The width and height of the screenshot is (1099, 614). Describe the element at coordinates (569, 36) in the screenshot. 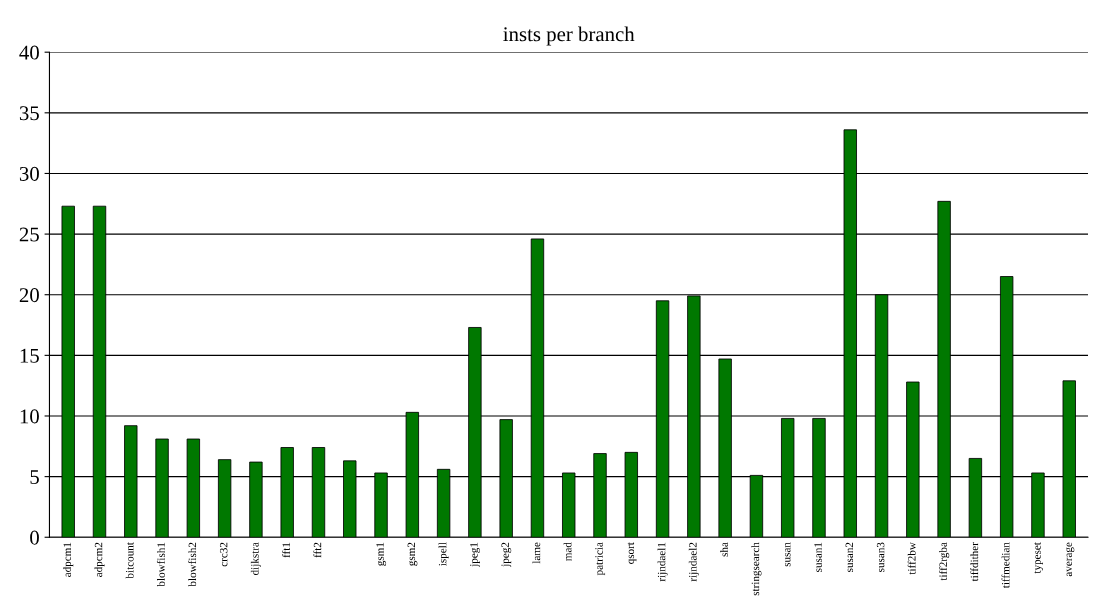

I see `chart-title: insts per branch` at that location.